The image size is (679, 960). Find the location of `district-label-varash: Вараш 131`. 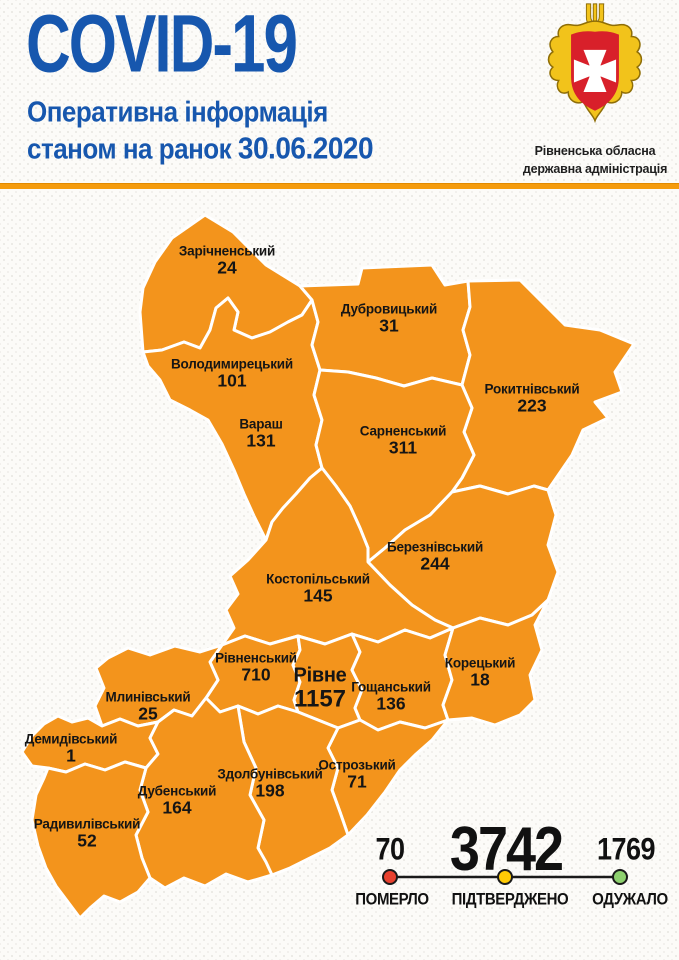

district-label-varash: Вараш 131 is located at coordinates (261, 433).